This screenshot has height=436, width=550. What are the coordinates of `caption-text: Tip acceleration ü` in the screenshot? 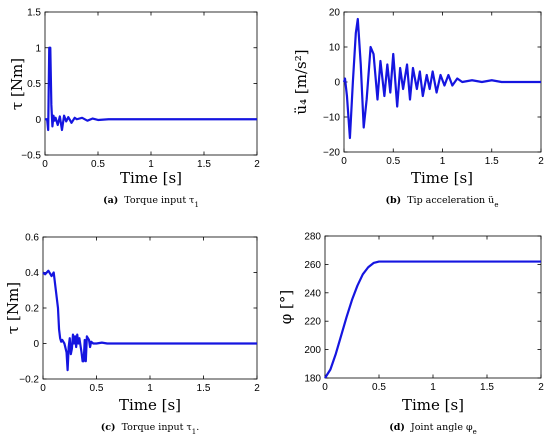 It's located at (450, 200).